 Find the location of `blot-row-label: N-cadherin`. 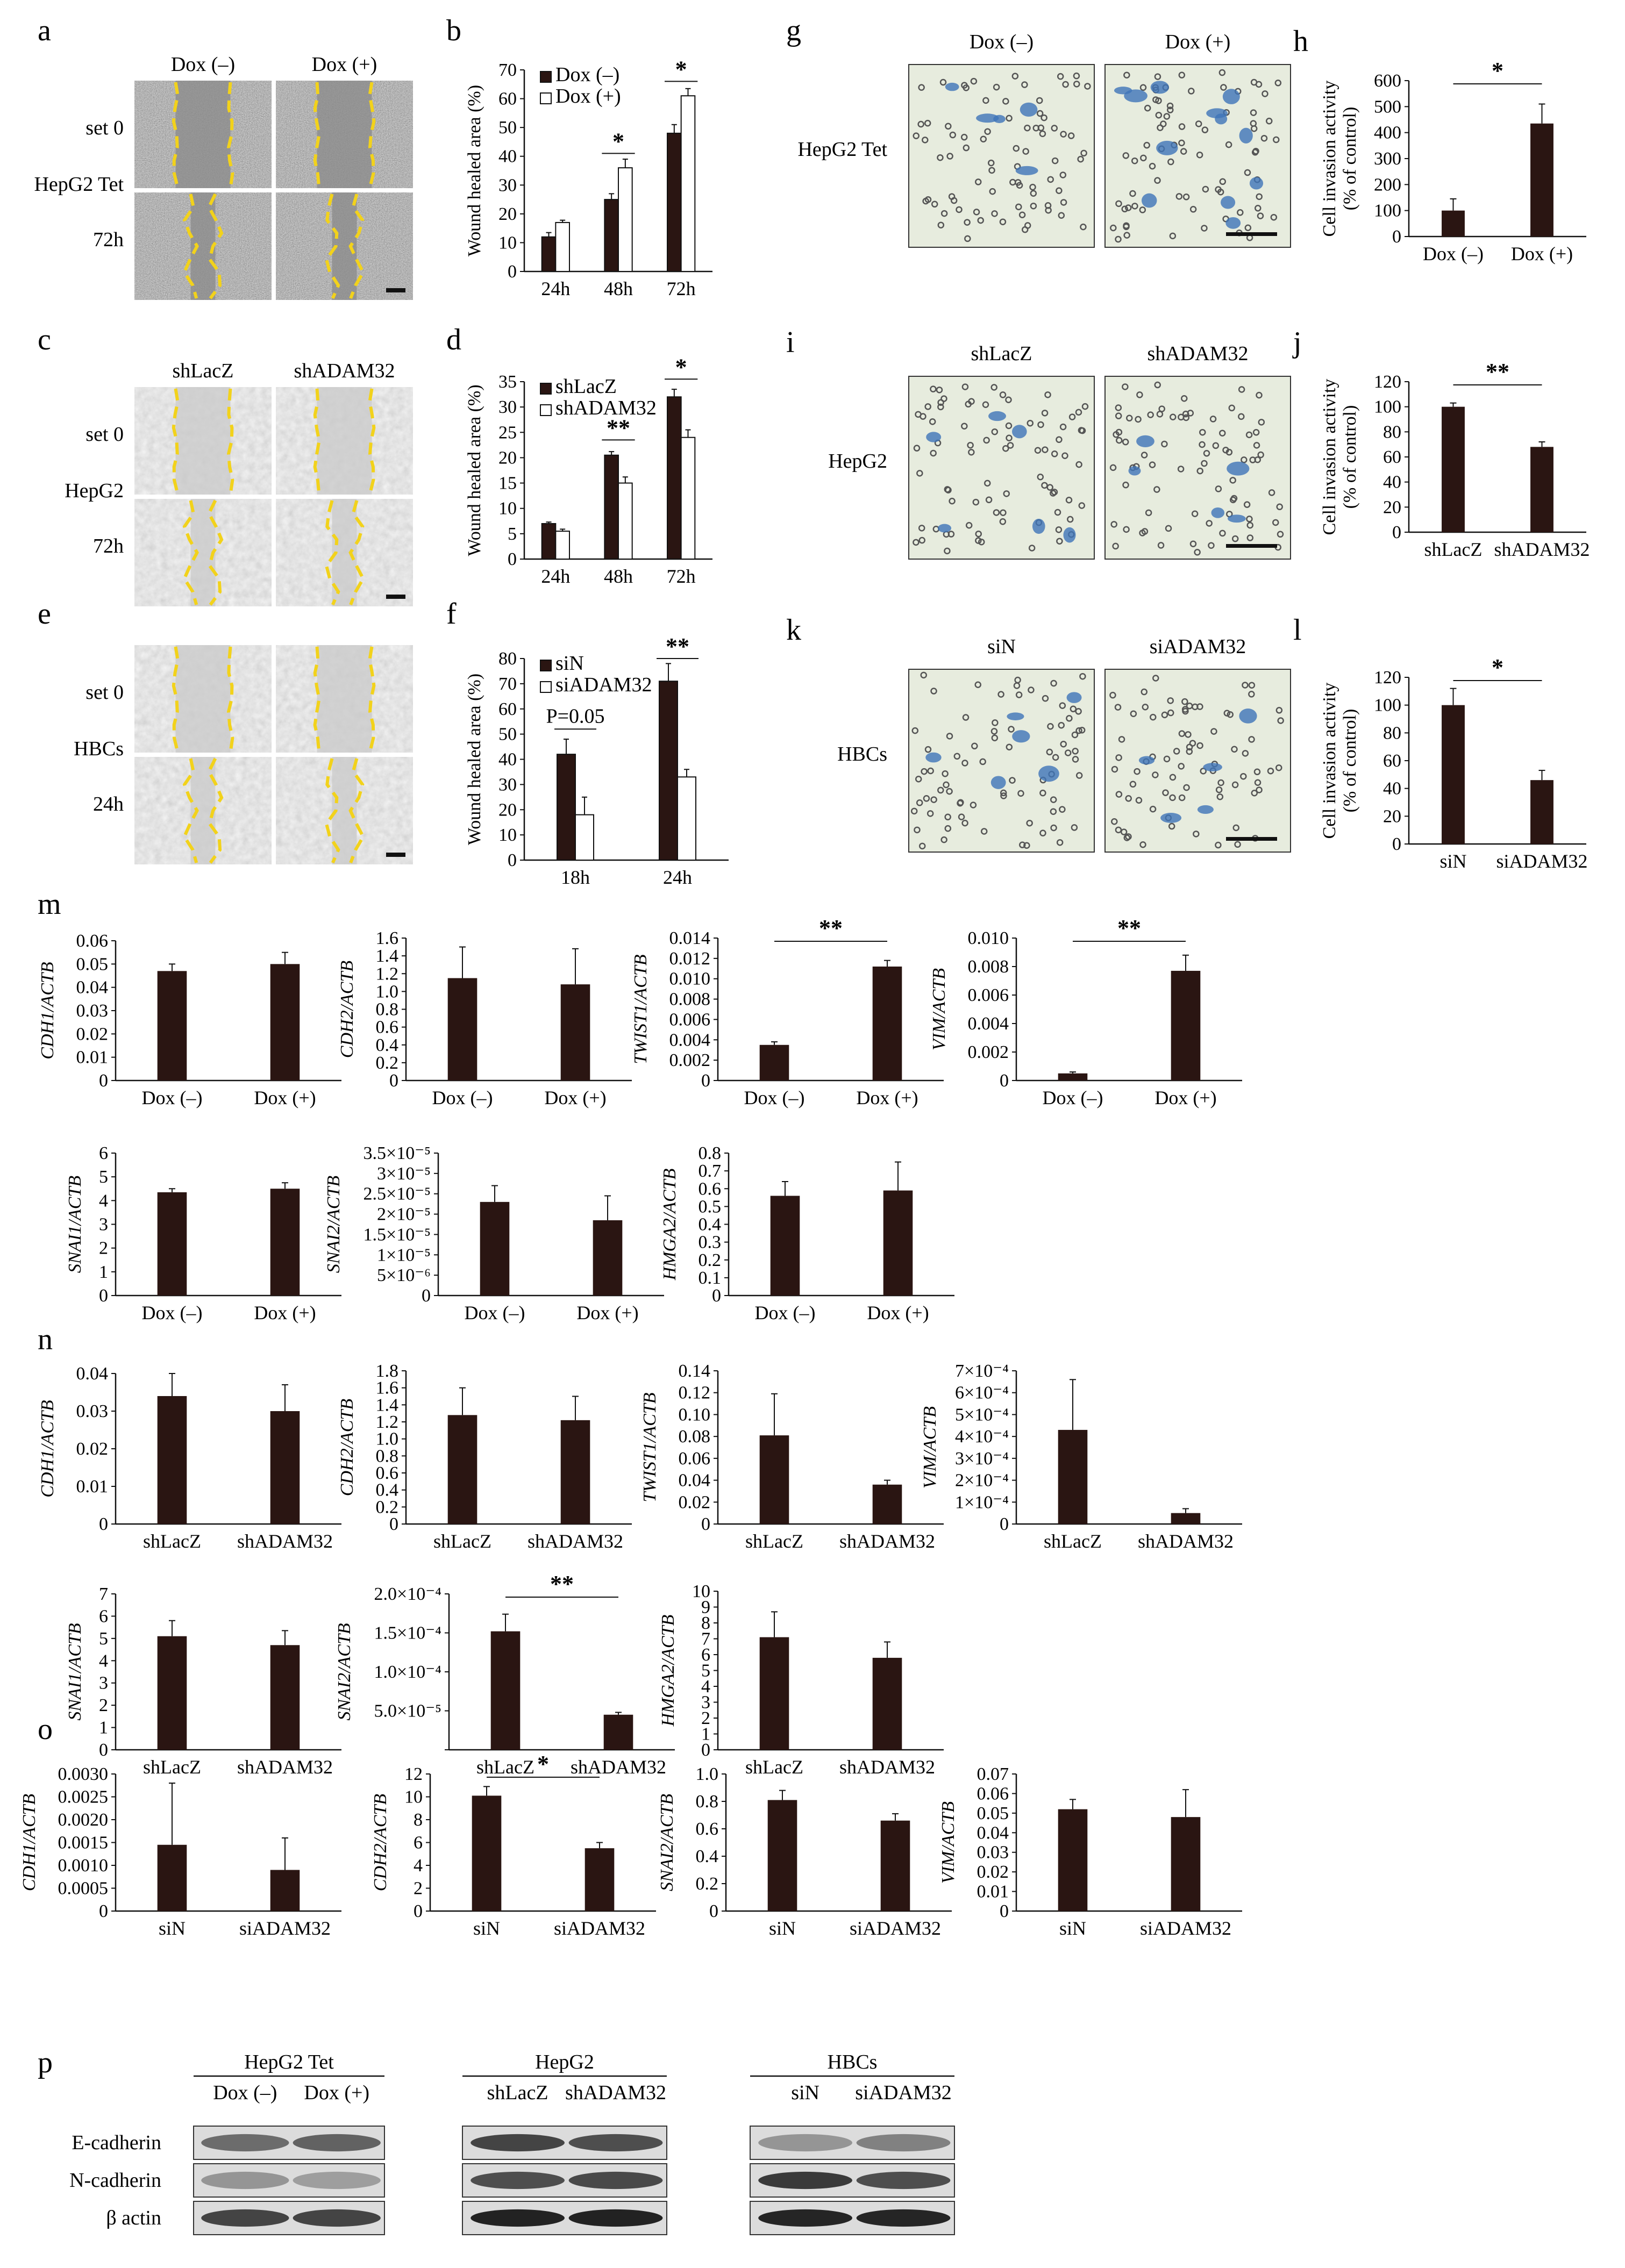

blot-row-label: N-cadherin is located at coordinates (115, 2180).